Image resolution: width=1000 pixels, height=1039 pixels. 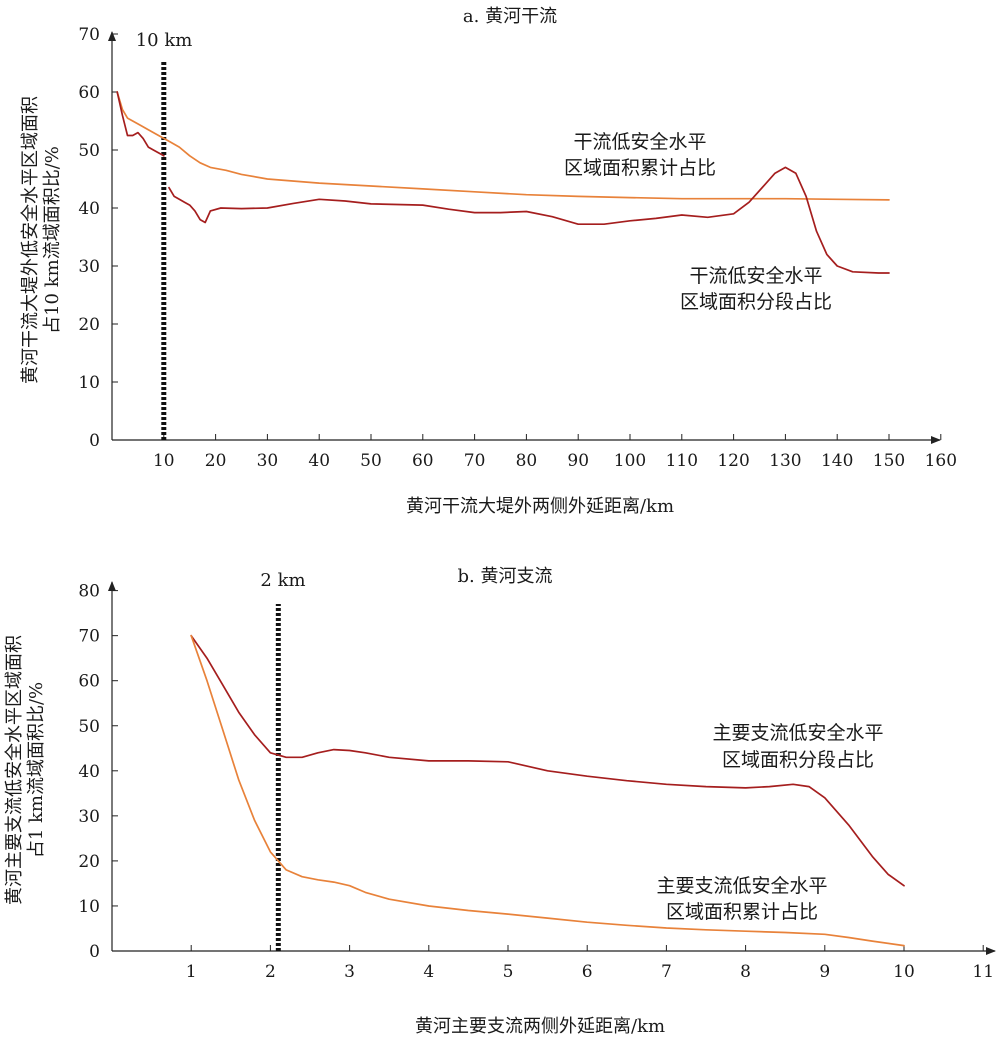 I want to click on panel-a-x-tick-label: 70, so click(x=475, y=461).